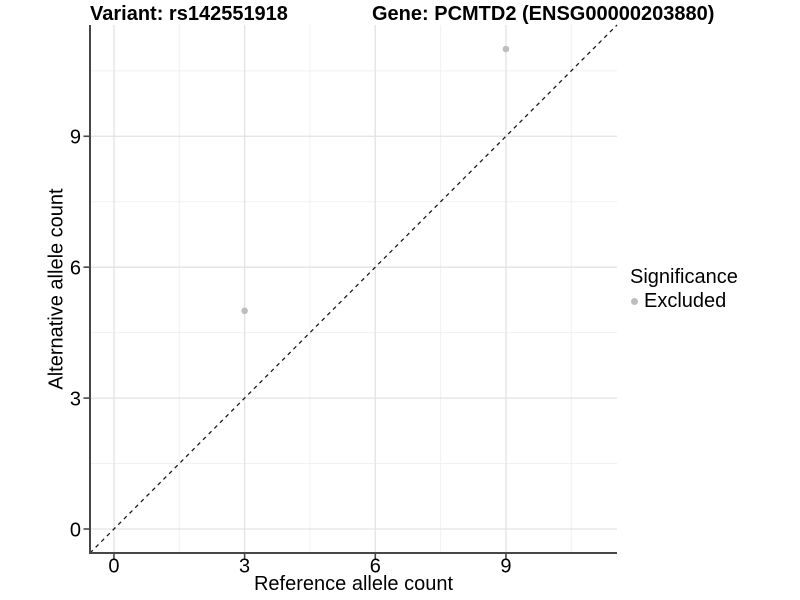  I want to click on legend-title: Significance, so click(684, 277).